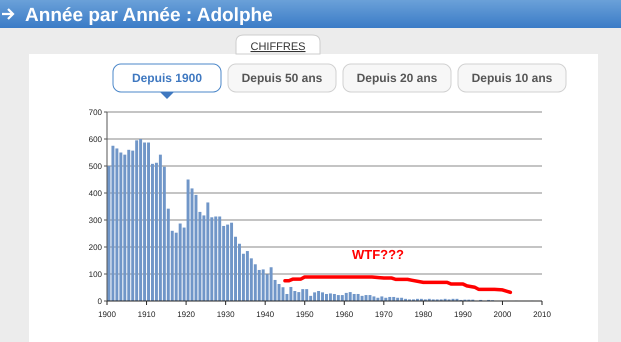 This screenshot has height=342, width=621. What do you see at coordinates (542, 314) in the screenshot?
I see `x-tick-label: 2010` at bounding box center [542, 314].